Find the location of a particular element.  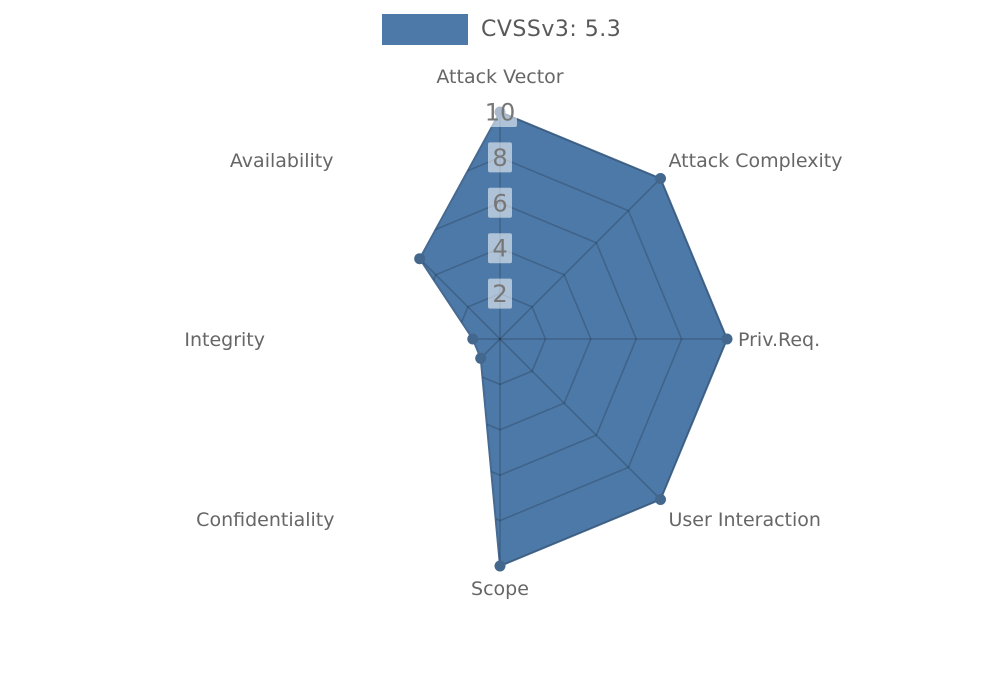

radial-tick-label-8: 8 is located at coordinates (499, 158).